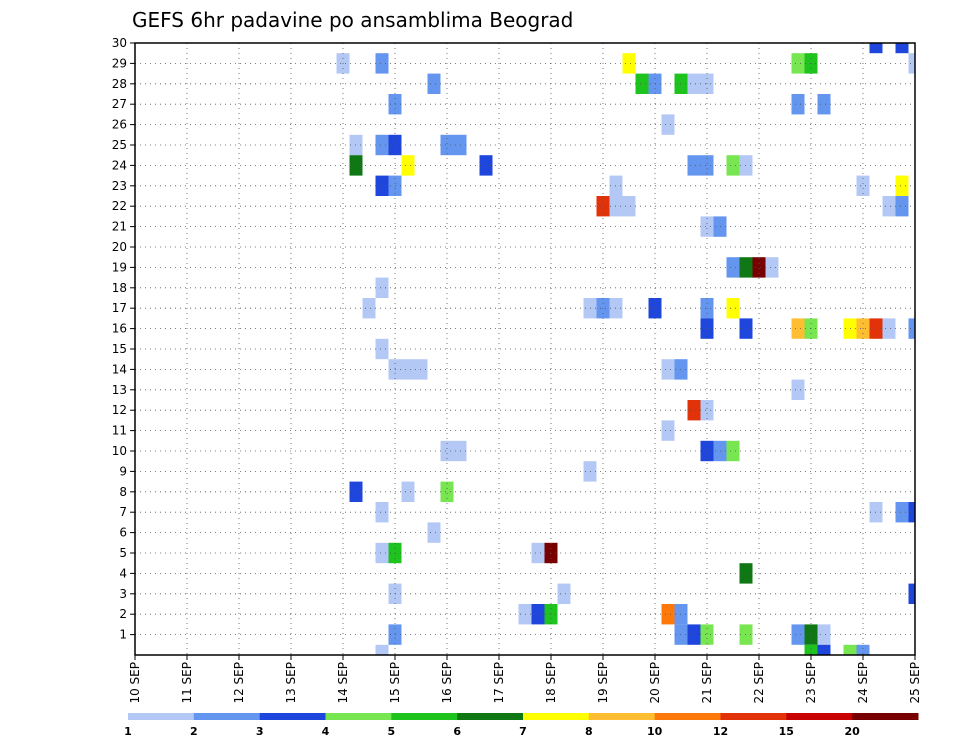  Describe the element at coordinates (786, 731) in the screenshot. I see `legend-label-10: 15` at that location.